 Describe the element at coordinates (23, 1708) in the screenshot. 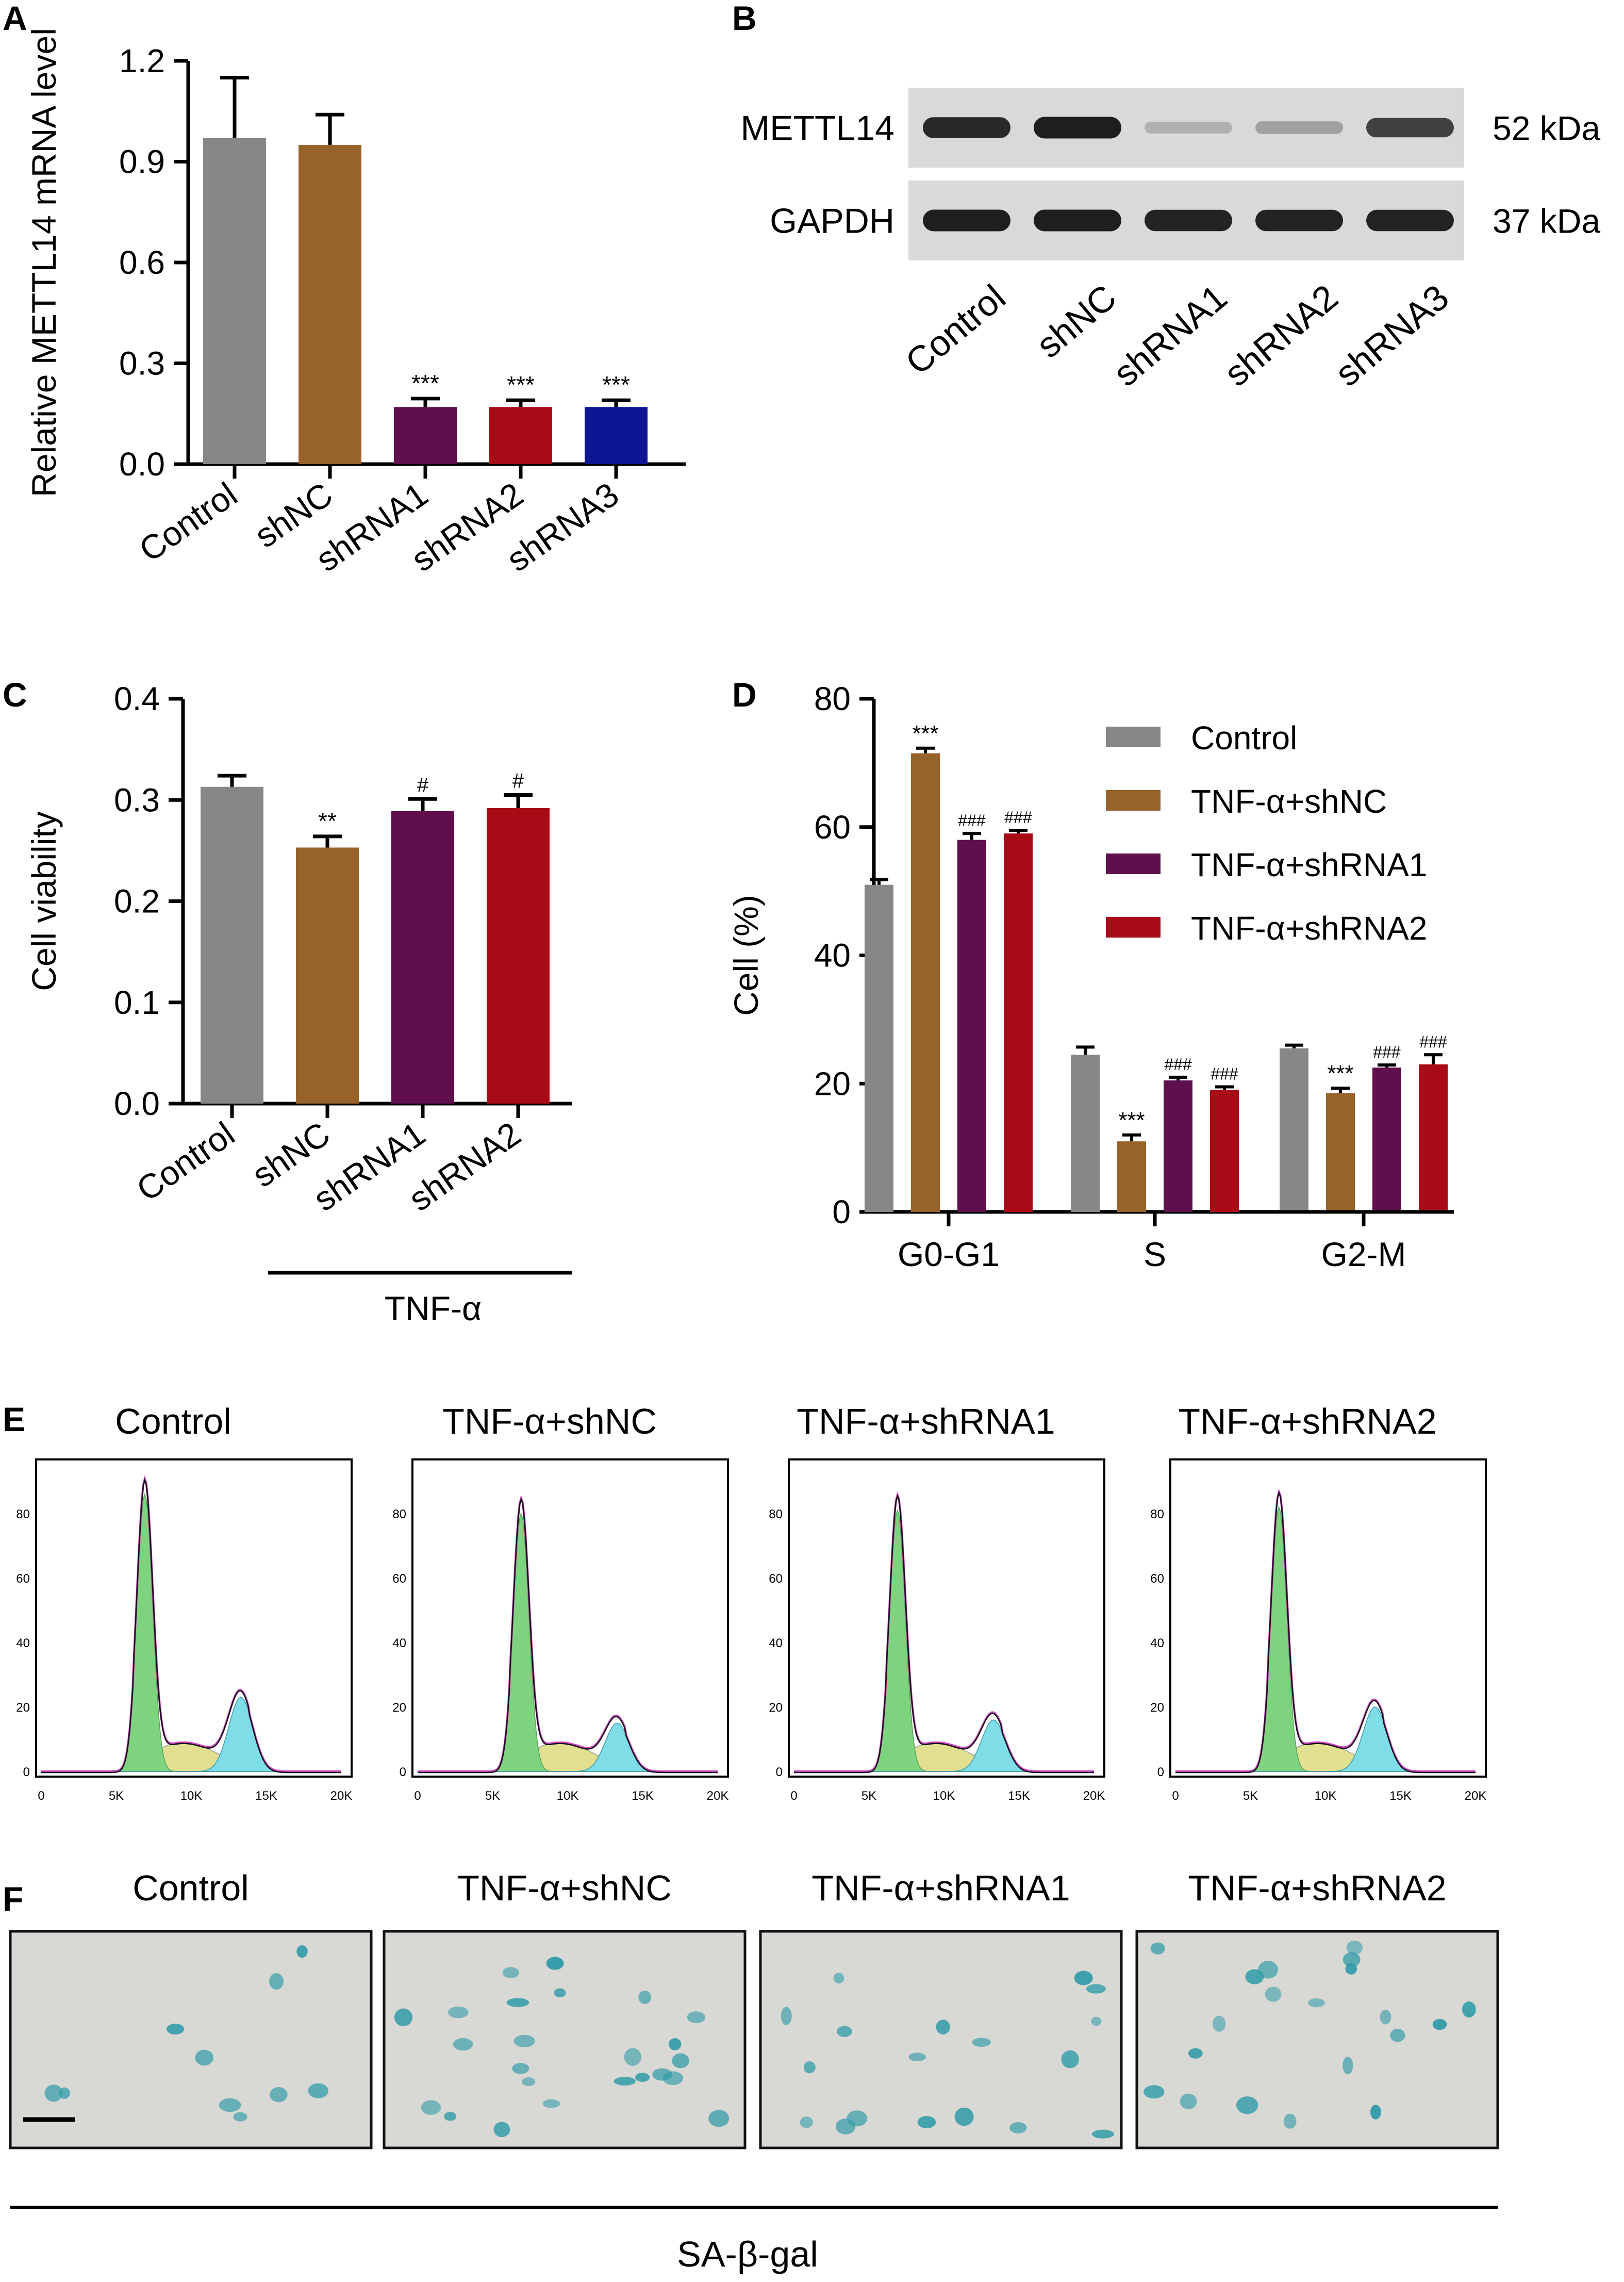

I see `histogram-y-tick: 20` at that location.